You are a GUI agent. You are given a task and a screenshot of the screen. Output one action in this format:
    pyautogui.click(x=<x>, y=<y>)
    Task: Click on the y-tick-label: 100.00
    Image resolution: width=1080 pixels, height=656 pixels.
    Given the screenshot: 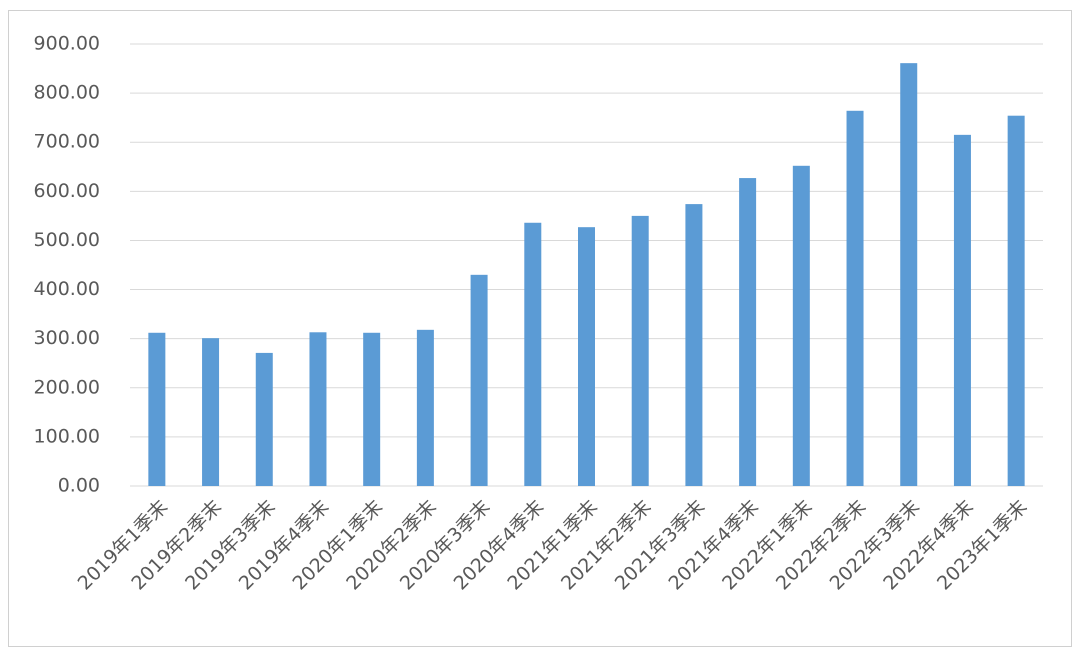 What is the action you would take?
    pyautogui.click(x=67, y=436)
    